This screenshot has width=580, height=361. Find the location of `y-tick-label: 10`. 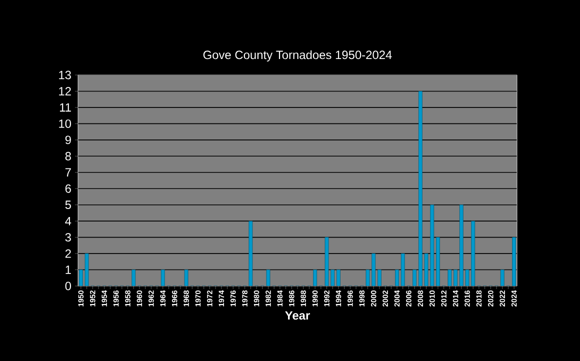

y-tick-label: 10 is located at coordinates (65, 123).